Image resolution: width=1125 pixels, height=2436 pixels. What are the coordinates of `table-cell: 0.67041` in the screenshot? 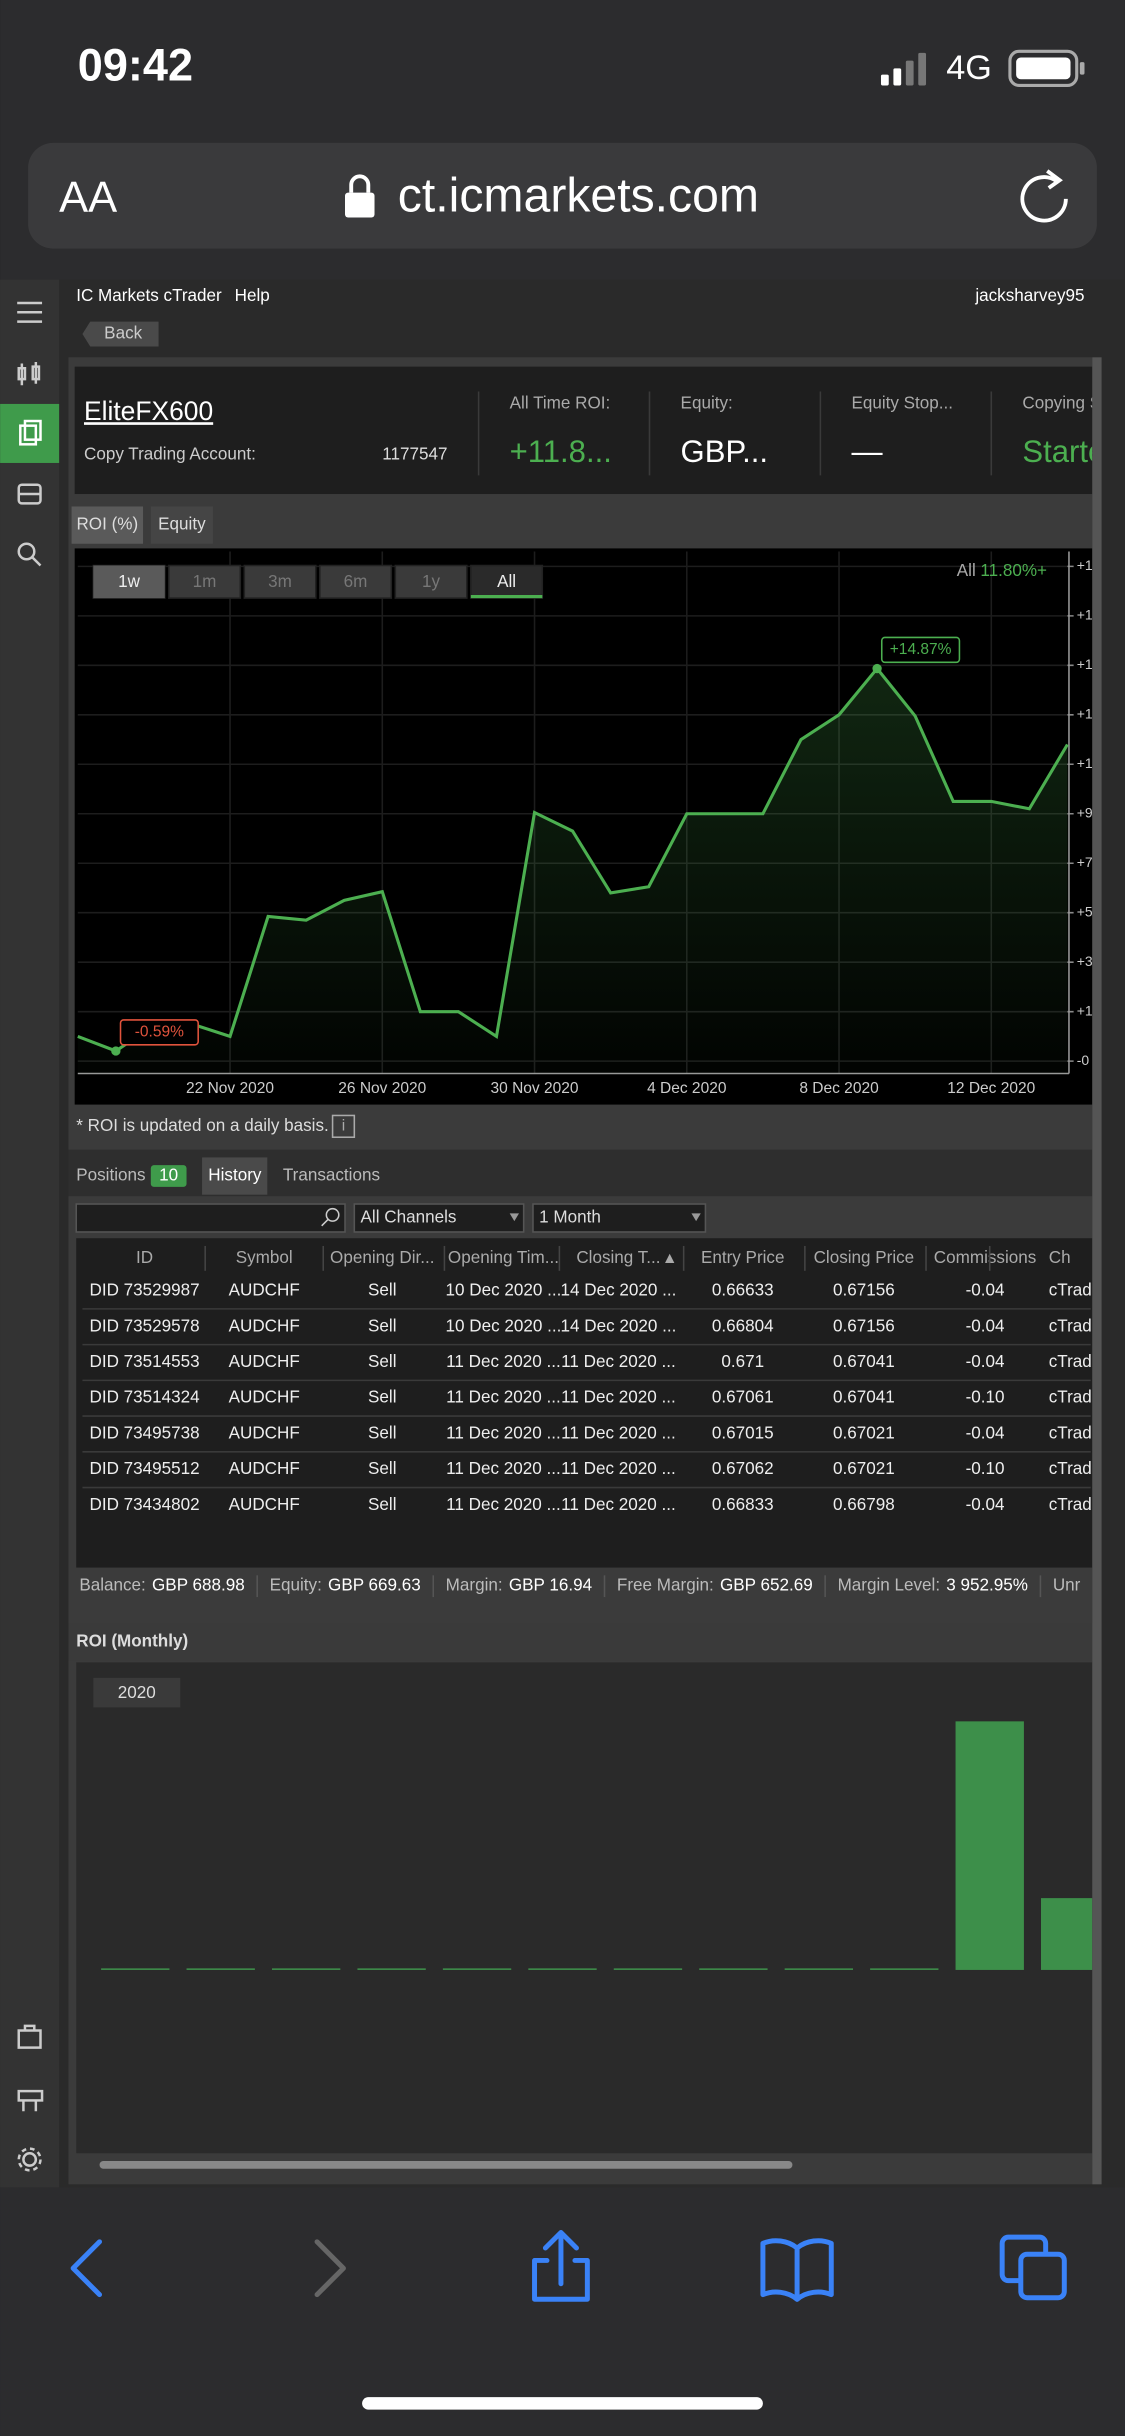 It's located at (864, 1397).